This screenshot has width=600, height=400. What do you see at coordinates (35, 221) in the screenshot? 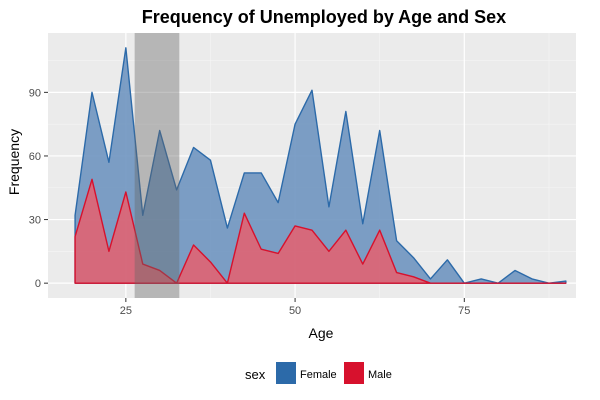
I see `y-tick-label: 30` at bounding box center [35, 221].